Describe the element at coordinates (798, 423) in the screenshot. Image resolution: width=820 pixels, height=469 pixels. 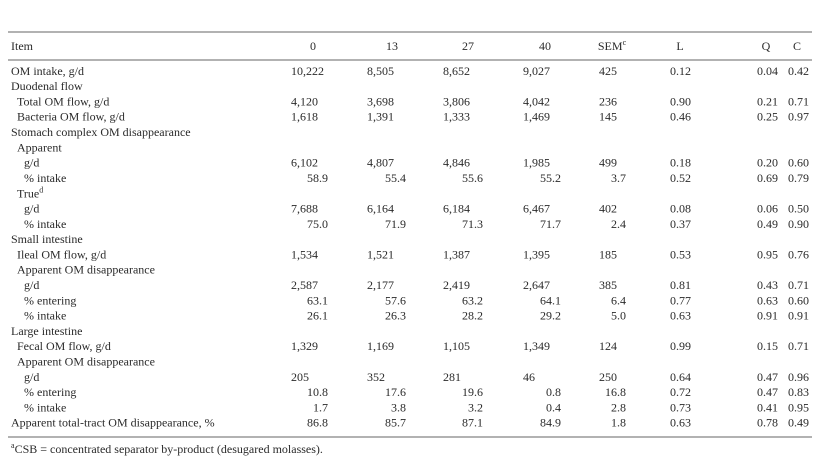
I see `table-cell: 0.49` at that location.